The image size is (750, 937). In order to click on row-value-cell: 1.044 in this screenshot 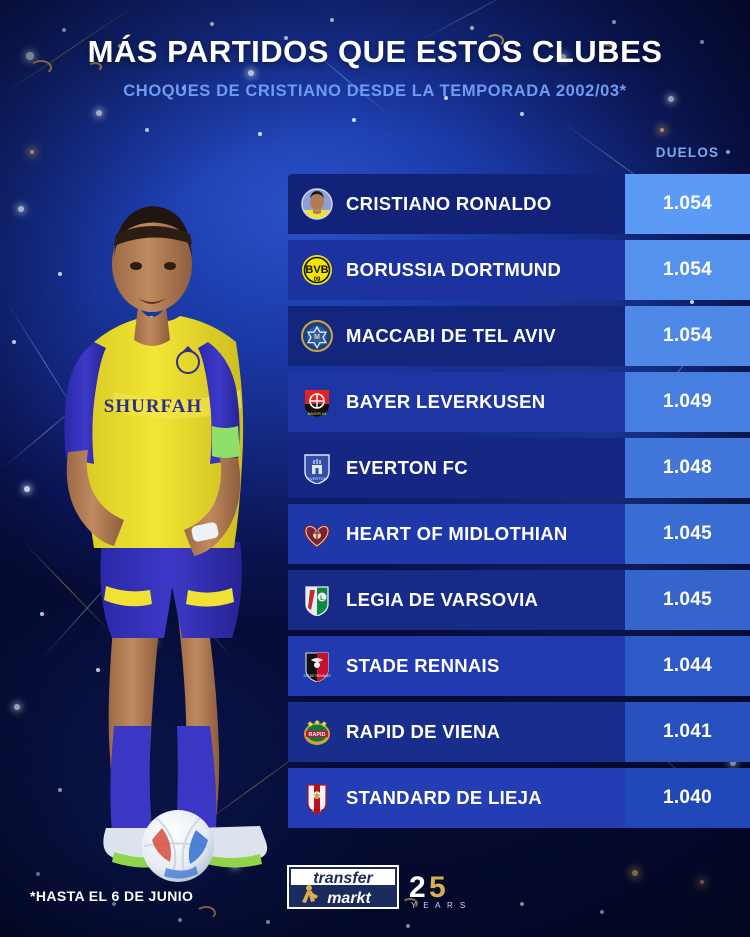, I will do `click(687, 666)`.